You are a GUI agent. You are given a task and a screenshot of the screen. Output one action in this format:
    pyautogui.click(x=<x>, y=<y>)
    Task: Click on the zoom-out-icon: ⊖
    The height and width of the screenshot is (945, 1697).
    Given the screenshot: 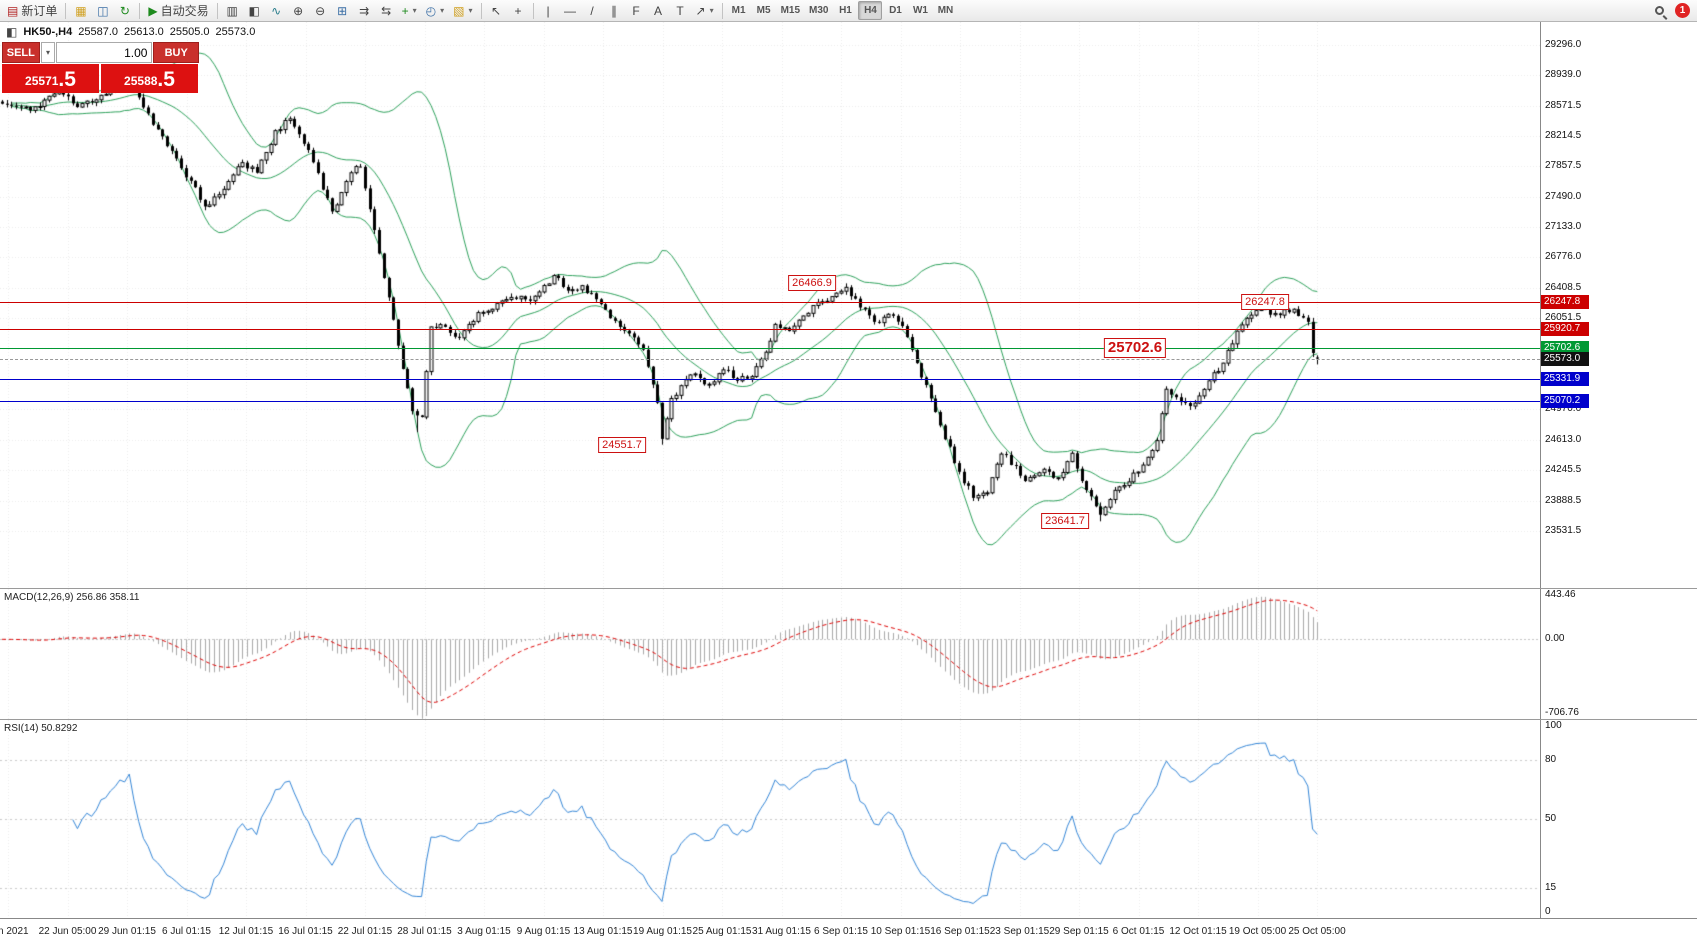 What is the action you would take?
    pyautogui.click(x=320, y=10)
    